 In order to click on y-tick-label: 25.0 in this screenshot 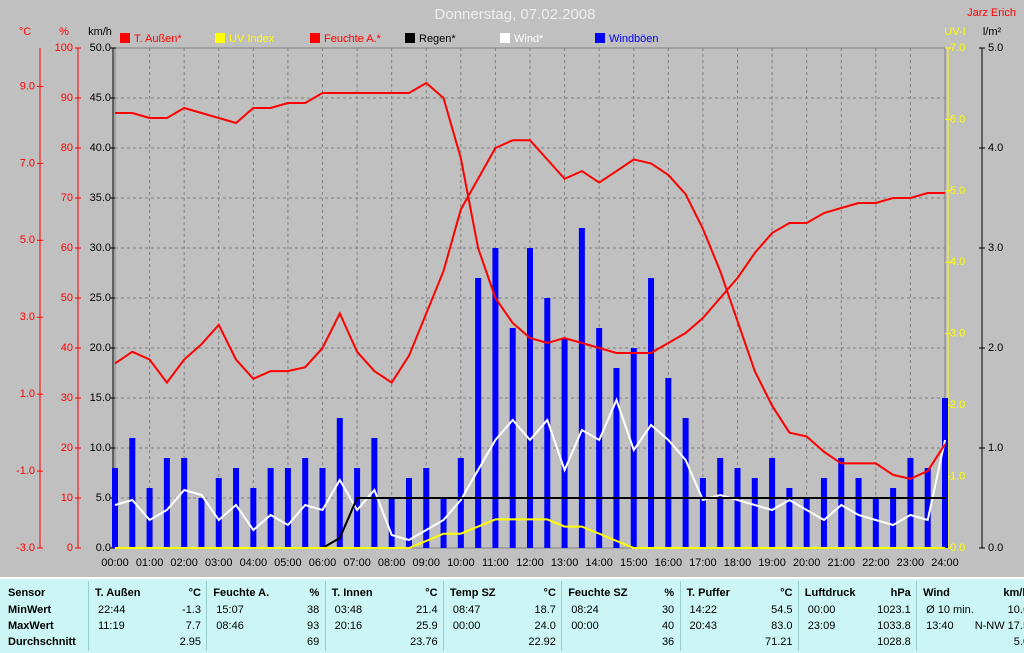, I will do `click(100, 298)`.